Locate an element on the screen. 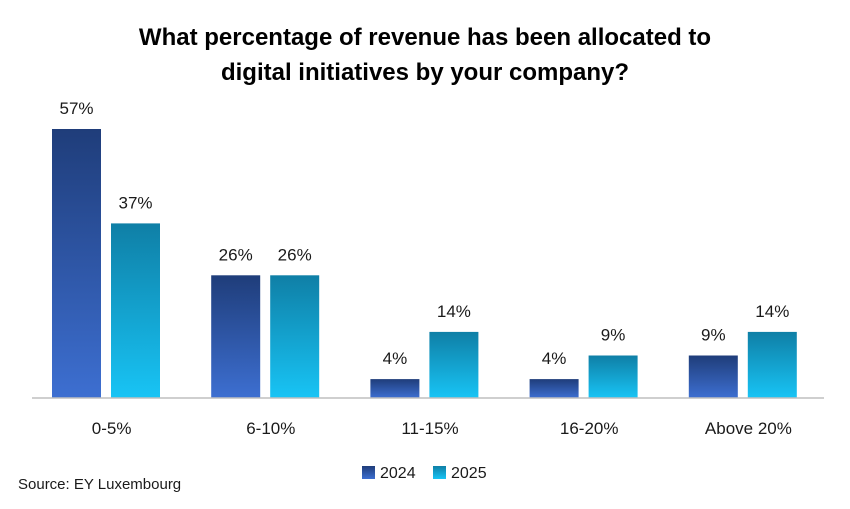 The height and width of the screenshot is (509, 850). data-label-2025-4: 14% is located at coordinates (772, 311).